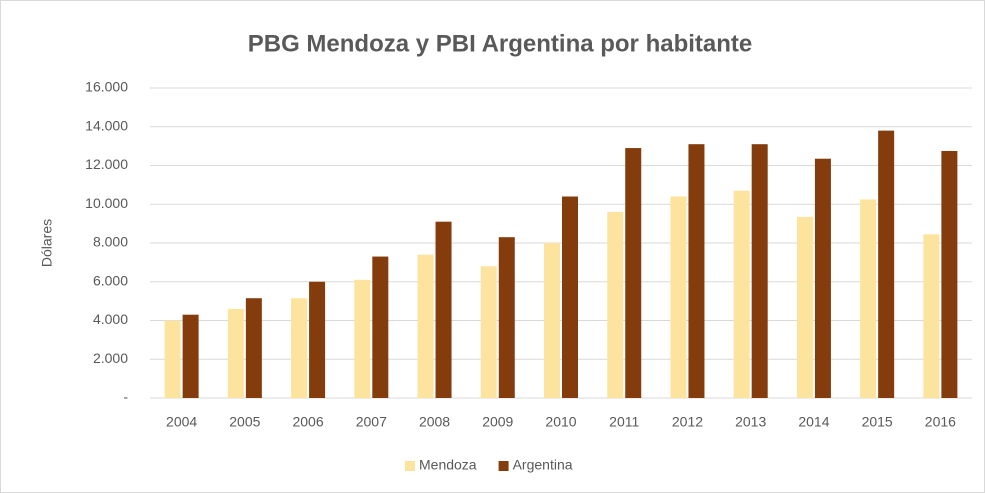 The width and height of the screenshot is (985, 493). What do you see at coordinates (110, 358) in the screenshot?
I see `y-tick-label: 2.000` at bounding box center [110, 358].